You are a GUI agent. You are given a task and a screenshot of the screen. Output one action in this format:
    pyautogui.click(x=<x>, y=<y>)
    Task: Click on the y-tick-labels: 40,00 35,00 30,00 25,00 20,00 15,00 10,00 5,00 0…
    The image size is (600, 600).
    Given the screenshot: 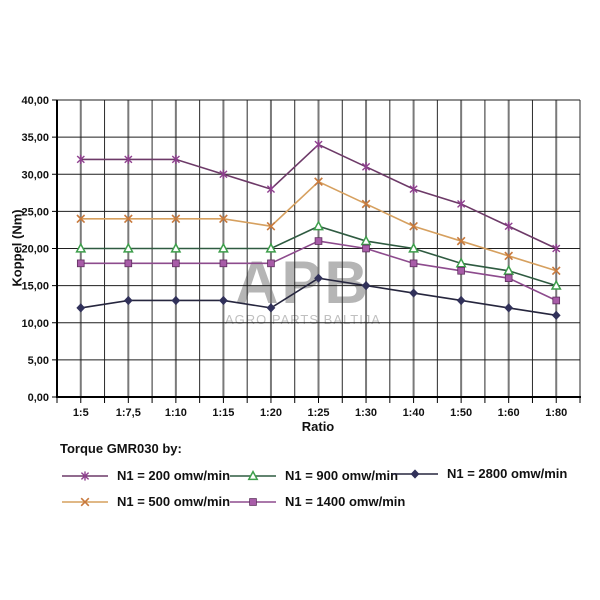 What is the action you would take?
    pyautogui.click(x=35, y=249)
    